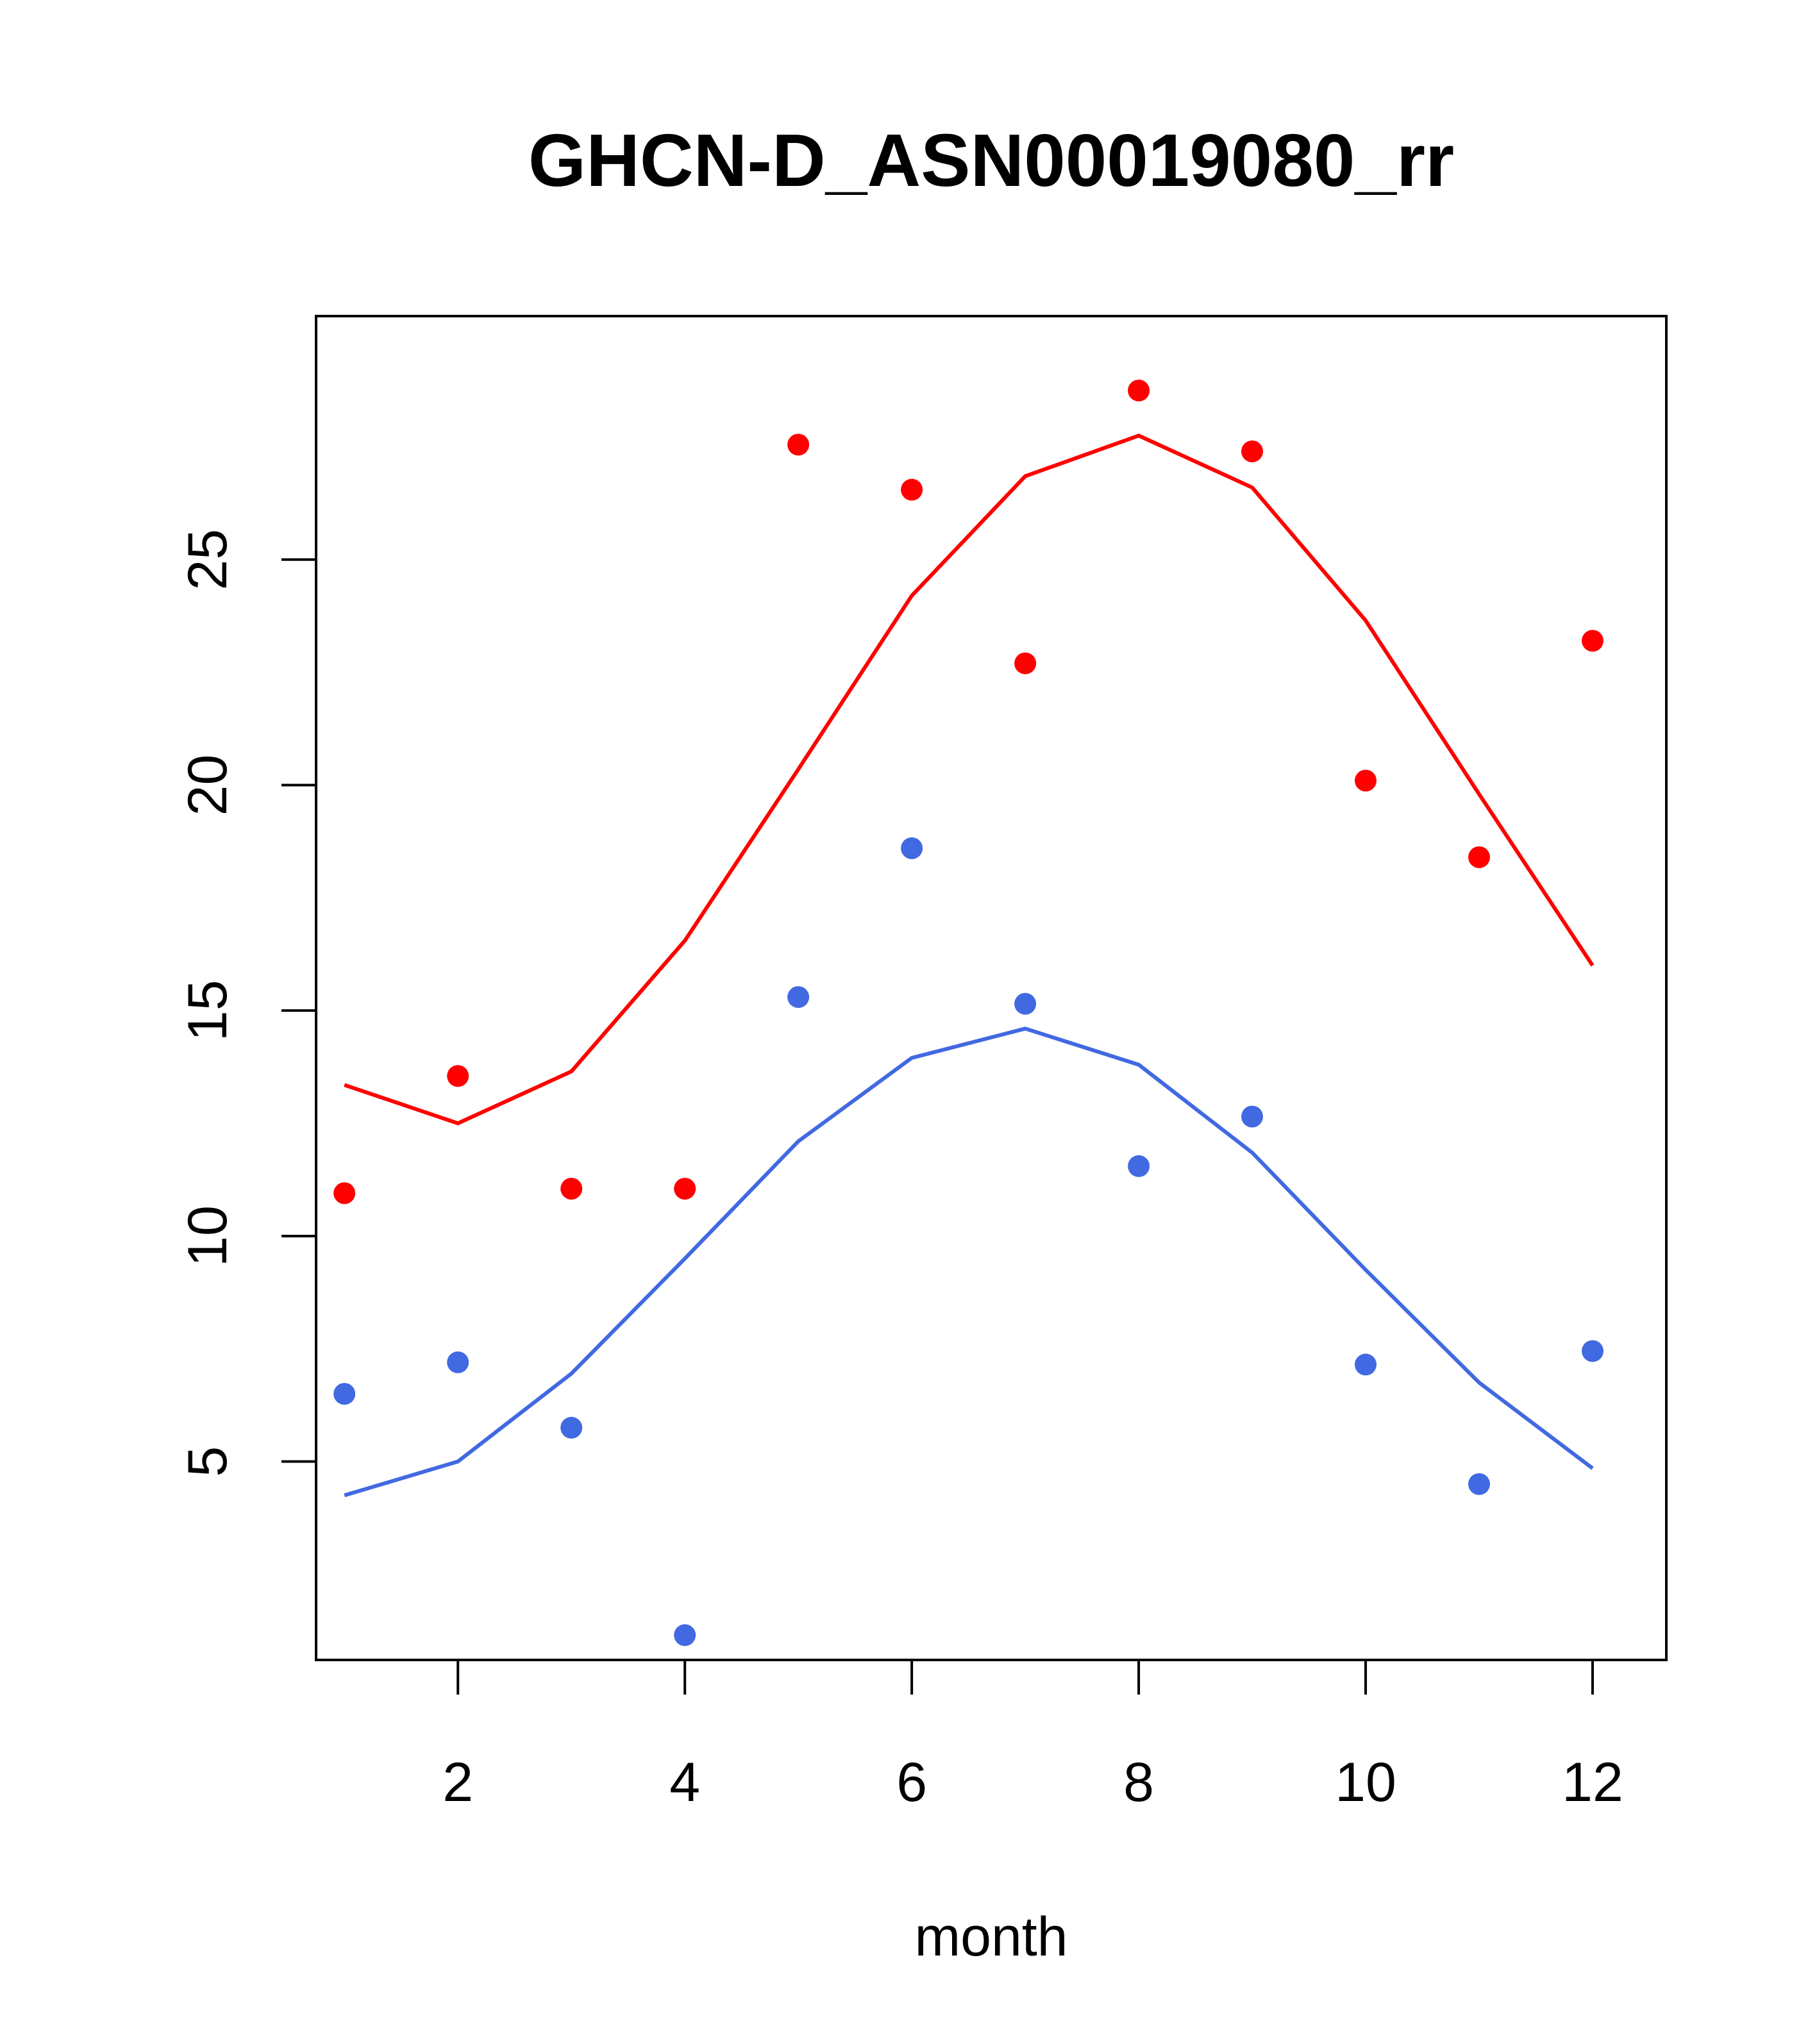 Image resolution: width=1817 pixels, height=2044 pixels. I want to click on y-axis: 5 10 15 20 25, so click(246, 1003).